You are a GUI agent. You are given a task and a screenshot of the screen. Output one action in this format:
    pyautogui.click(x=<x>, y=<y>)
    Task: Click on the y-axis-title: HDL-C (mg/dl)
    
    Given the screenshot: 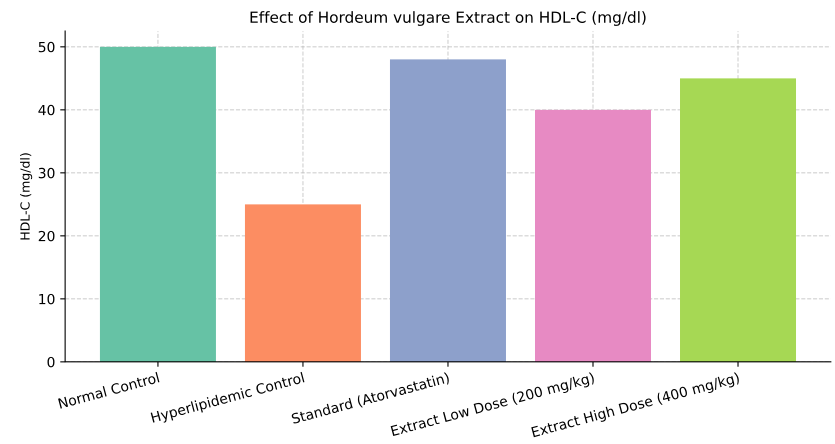 What is the action you would take?
    pyautogui.click(x=26, y=196)
    